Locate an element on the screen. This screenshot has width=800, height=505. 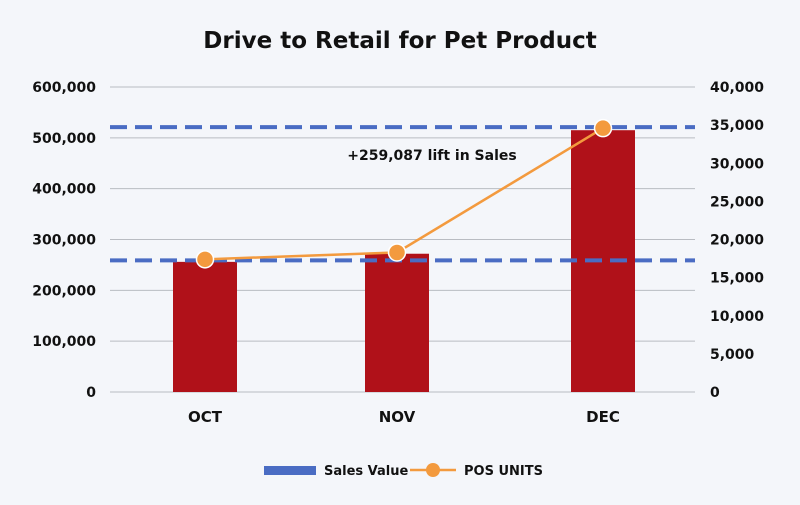
left-tick-label: 0 is located at coordinates (91, 393).